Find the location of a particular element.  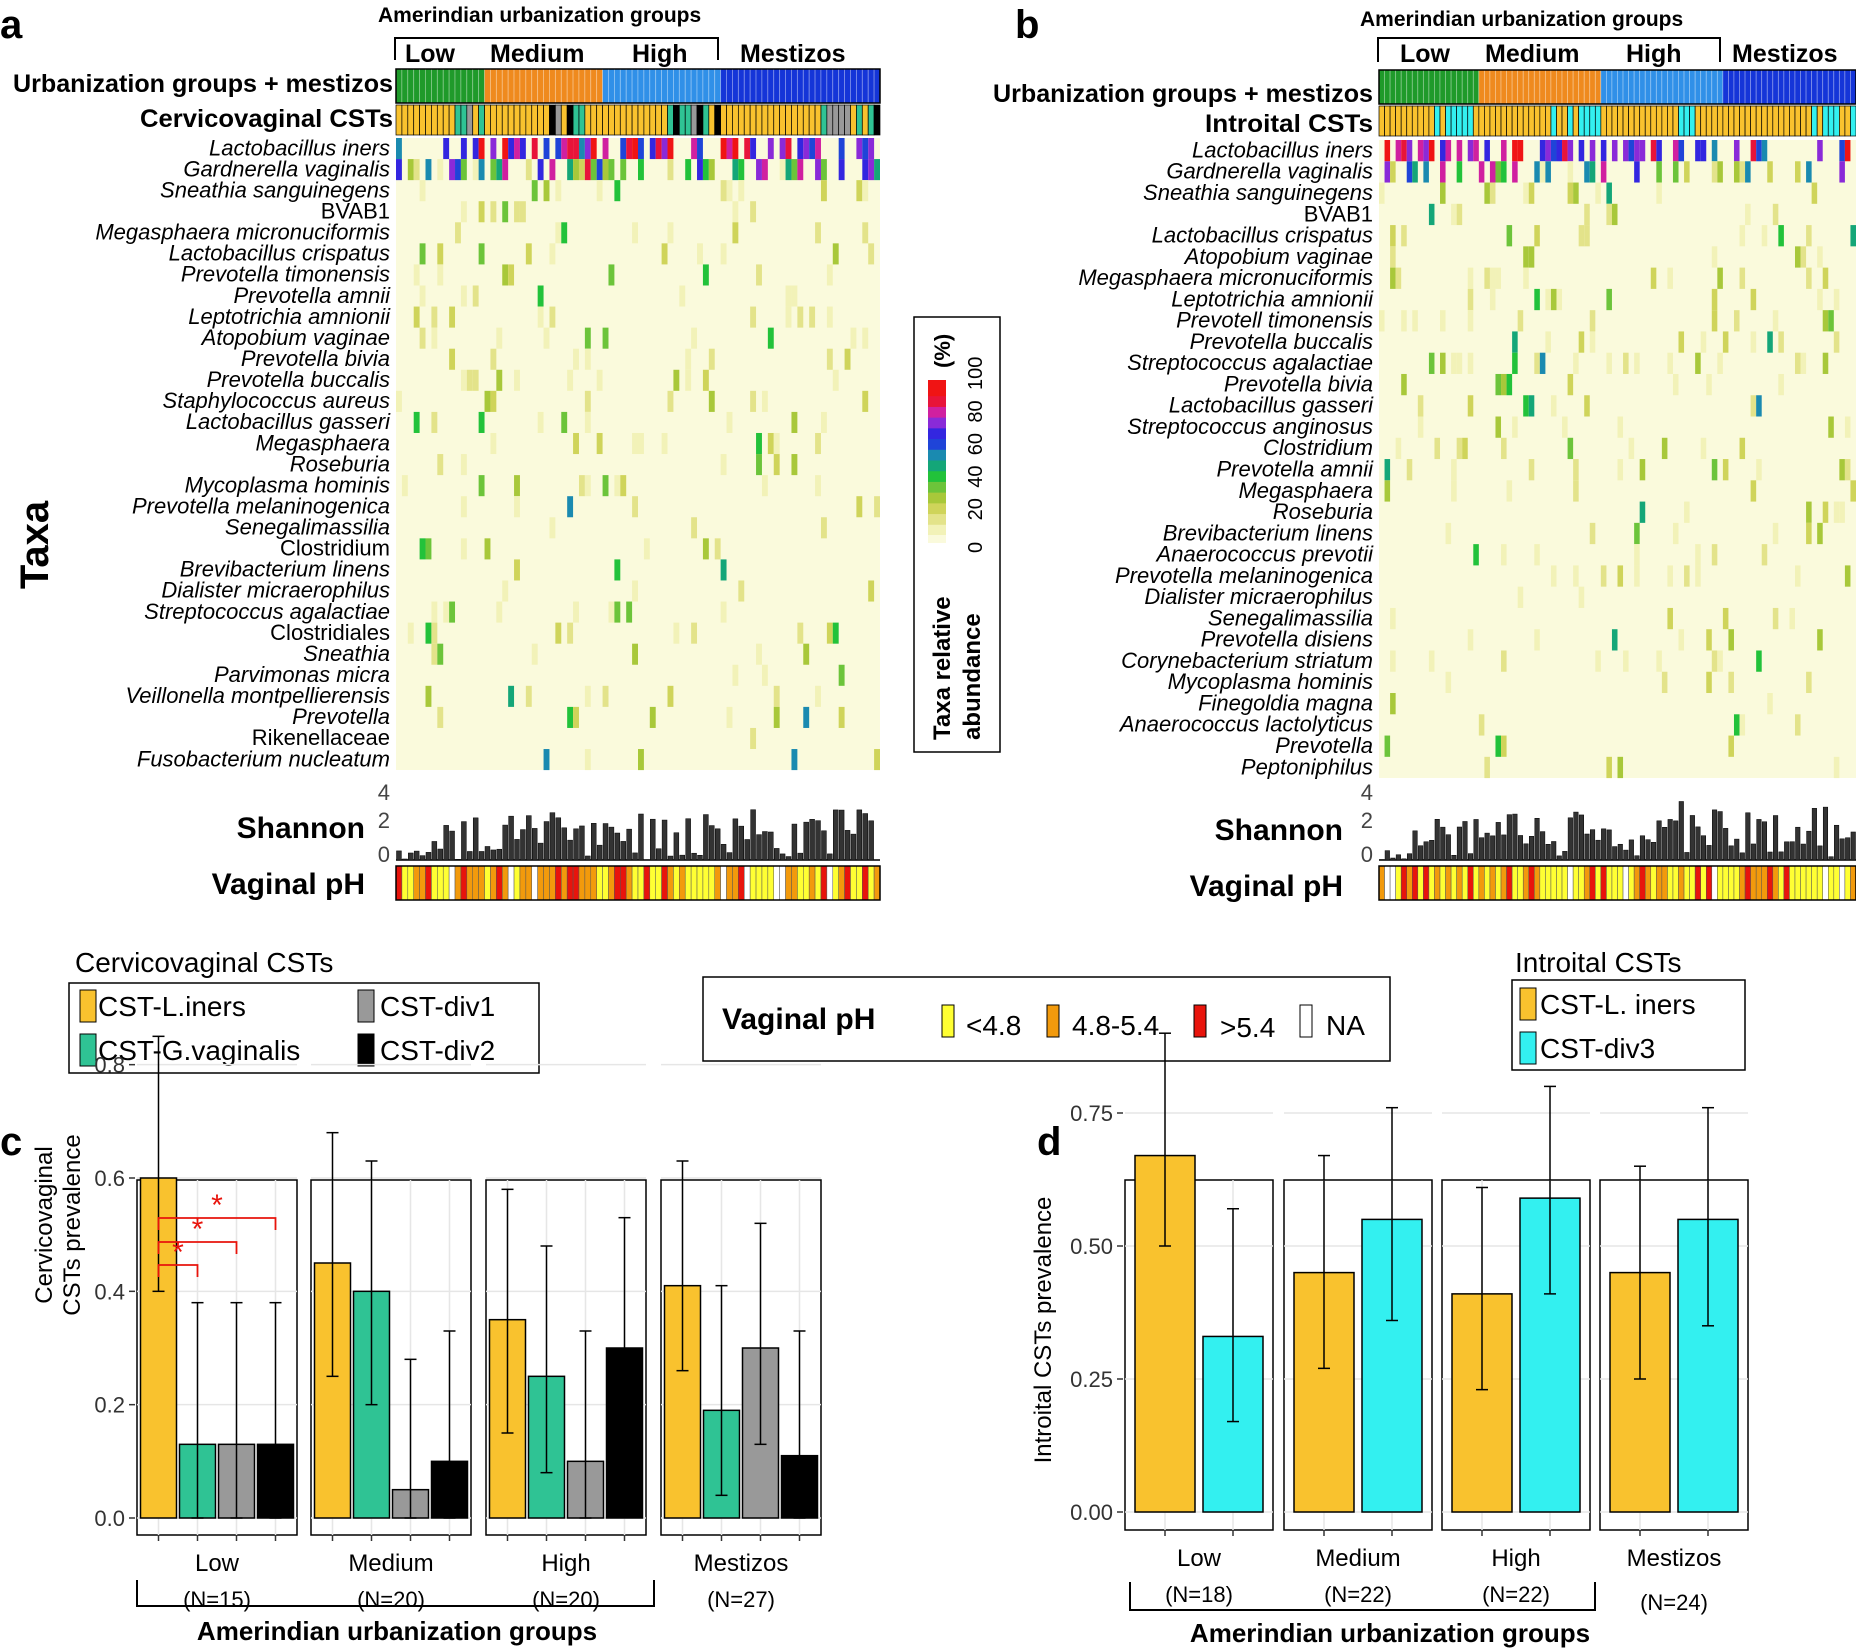

panel-a-group-low: Low is located at coordinates (430, 54).